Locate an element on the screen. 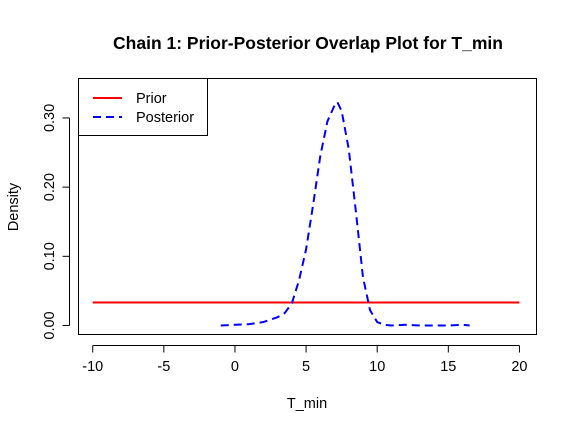 Image resolution: width=576 pixels, height=432 pixels. x-tick-label: 5 is located at coordinates (306, 367).